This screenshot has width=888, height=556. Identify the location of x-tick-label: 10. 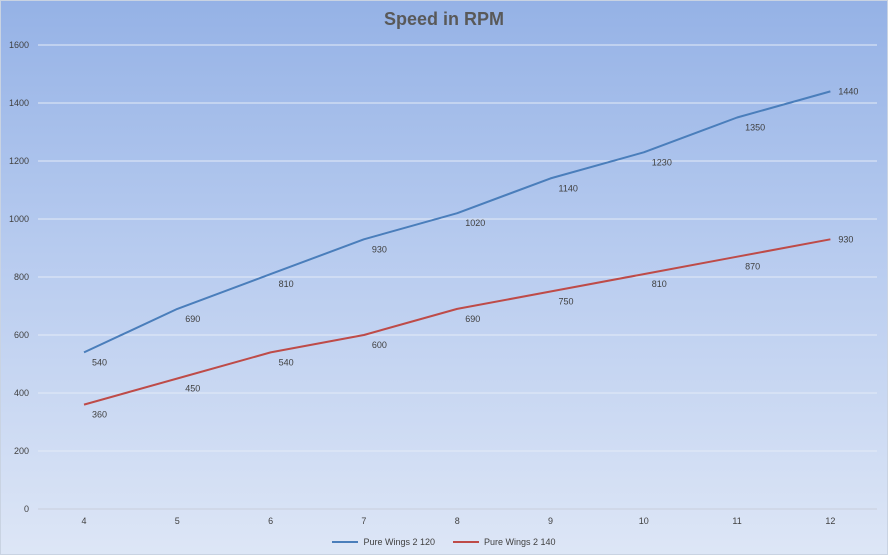
(644, 521).